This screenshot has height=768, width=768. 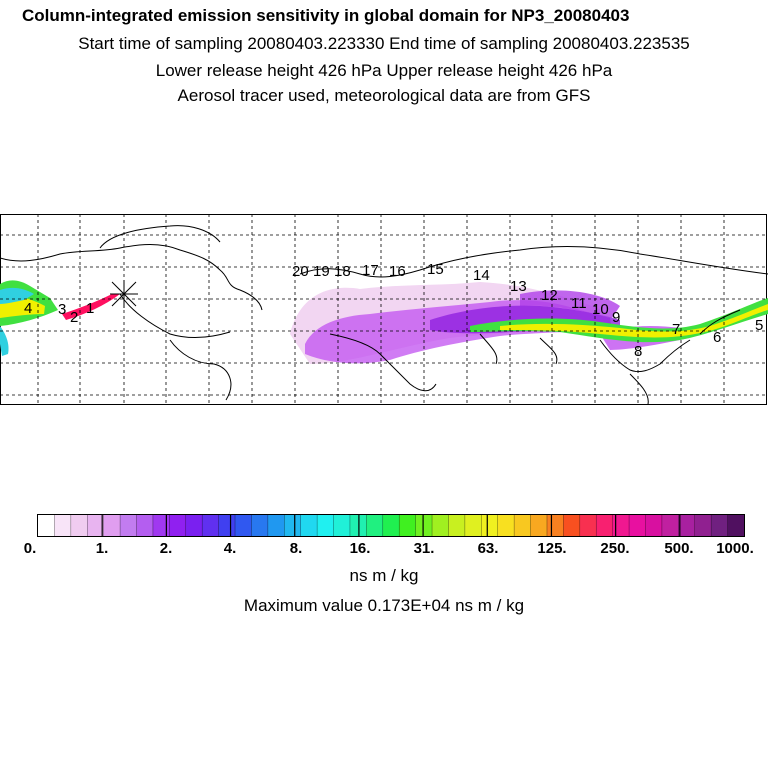 What do you see at coordinates (62, 309) in the screenshot?
I see `track-label-3: 3` at bounding box center [62, 309].